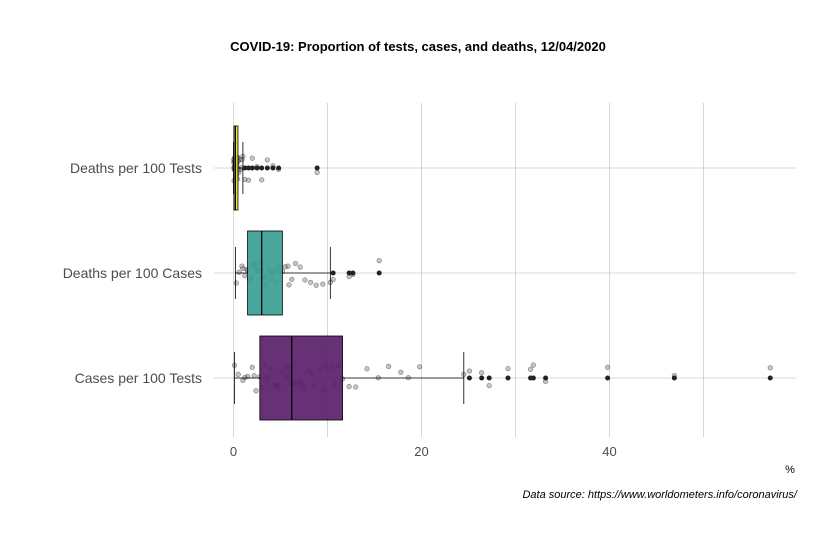  I want to click on category-label: Deaths per 100 Cases, so click(132, 273).